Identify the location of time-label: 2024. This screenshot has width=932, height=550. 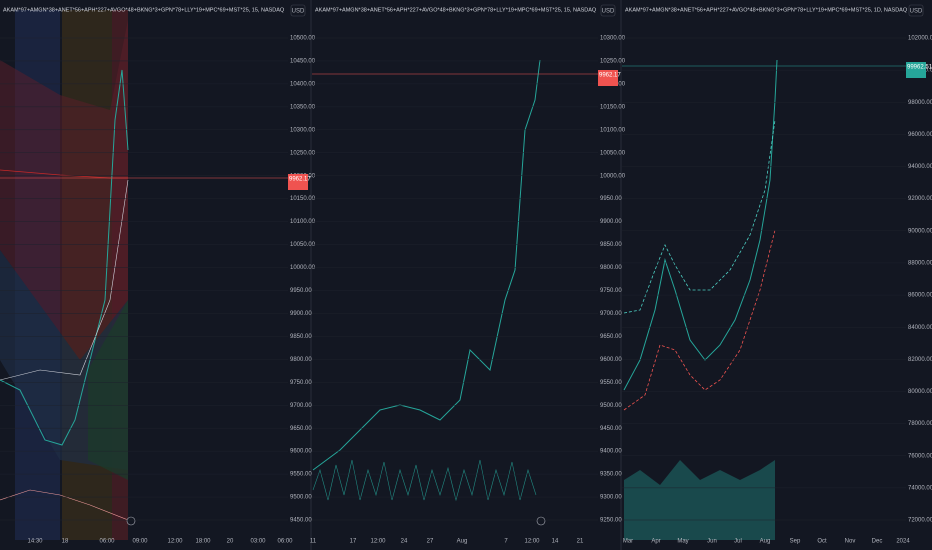
(903, 542).